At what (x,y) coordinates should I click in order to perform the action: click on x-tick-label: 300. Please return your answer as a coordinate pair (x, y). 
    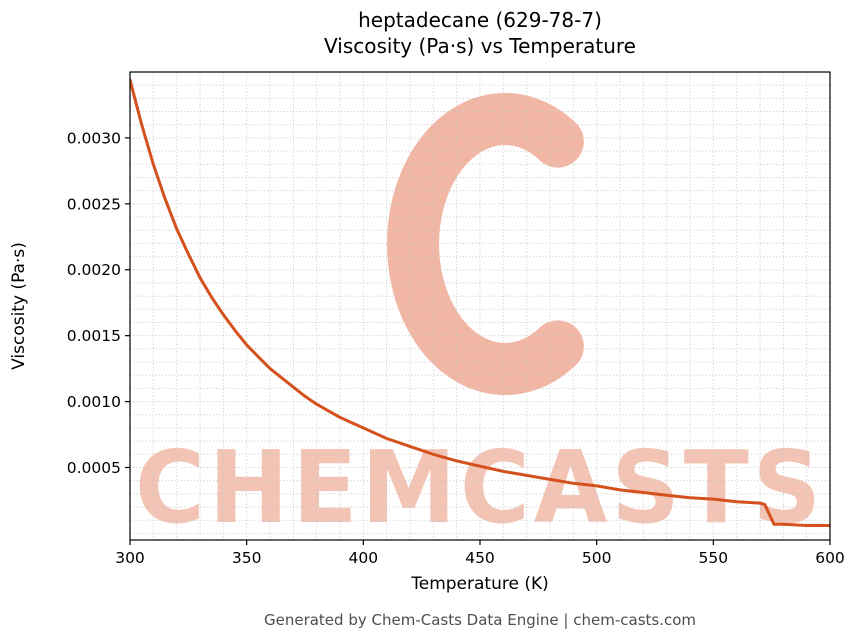
    Looking at the image, I should click on (130, 558).